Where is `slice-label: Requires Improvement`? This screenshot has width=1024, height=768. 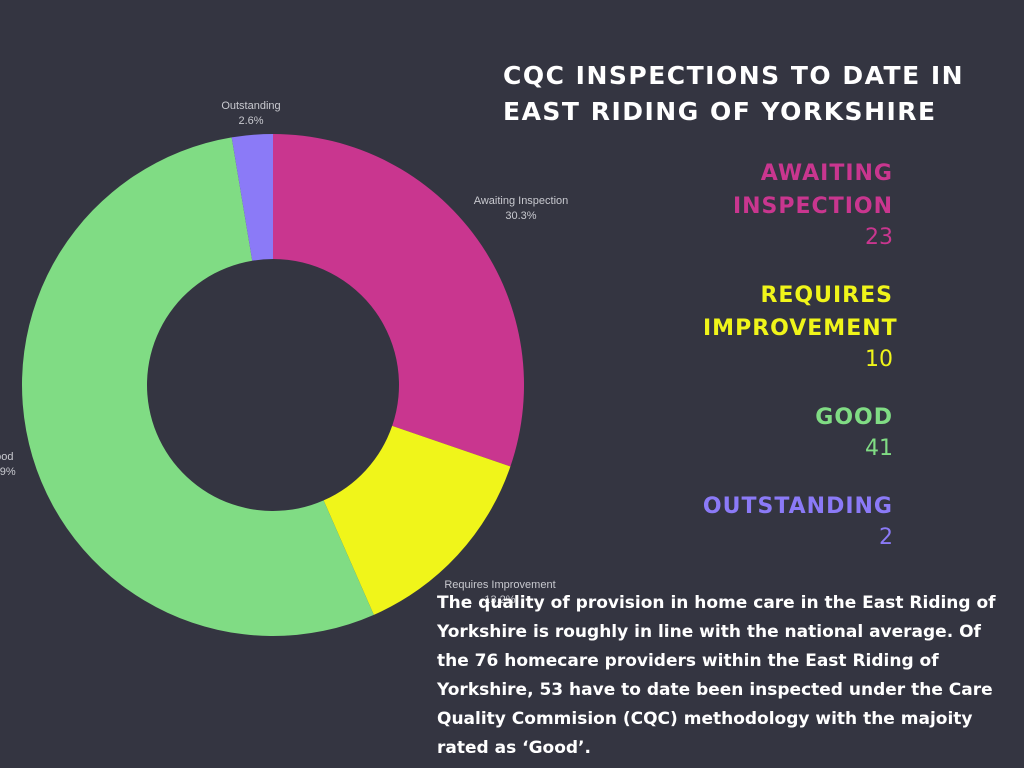
slice-label: Requires Improvement is located at coordinates (499, 585).